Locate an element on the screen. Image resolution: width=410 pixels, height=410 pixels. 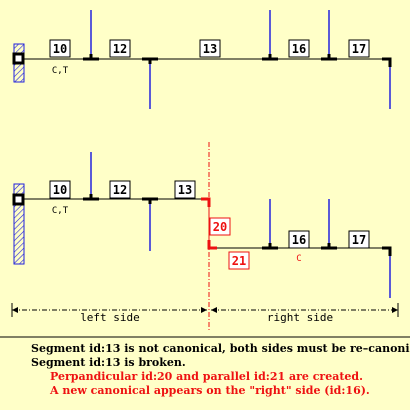
top-label-17: 17 is located at coordinates (359, 49).